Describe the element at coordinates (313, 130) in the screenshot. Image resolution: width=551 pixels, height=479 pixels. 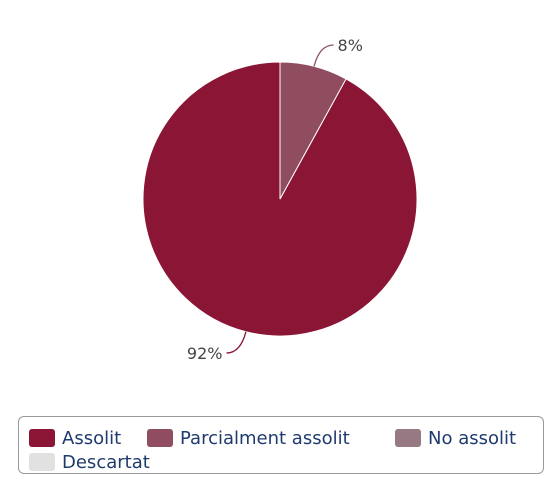
I see `pie-slice-parcialment-assolit` at that location.